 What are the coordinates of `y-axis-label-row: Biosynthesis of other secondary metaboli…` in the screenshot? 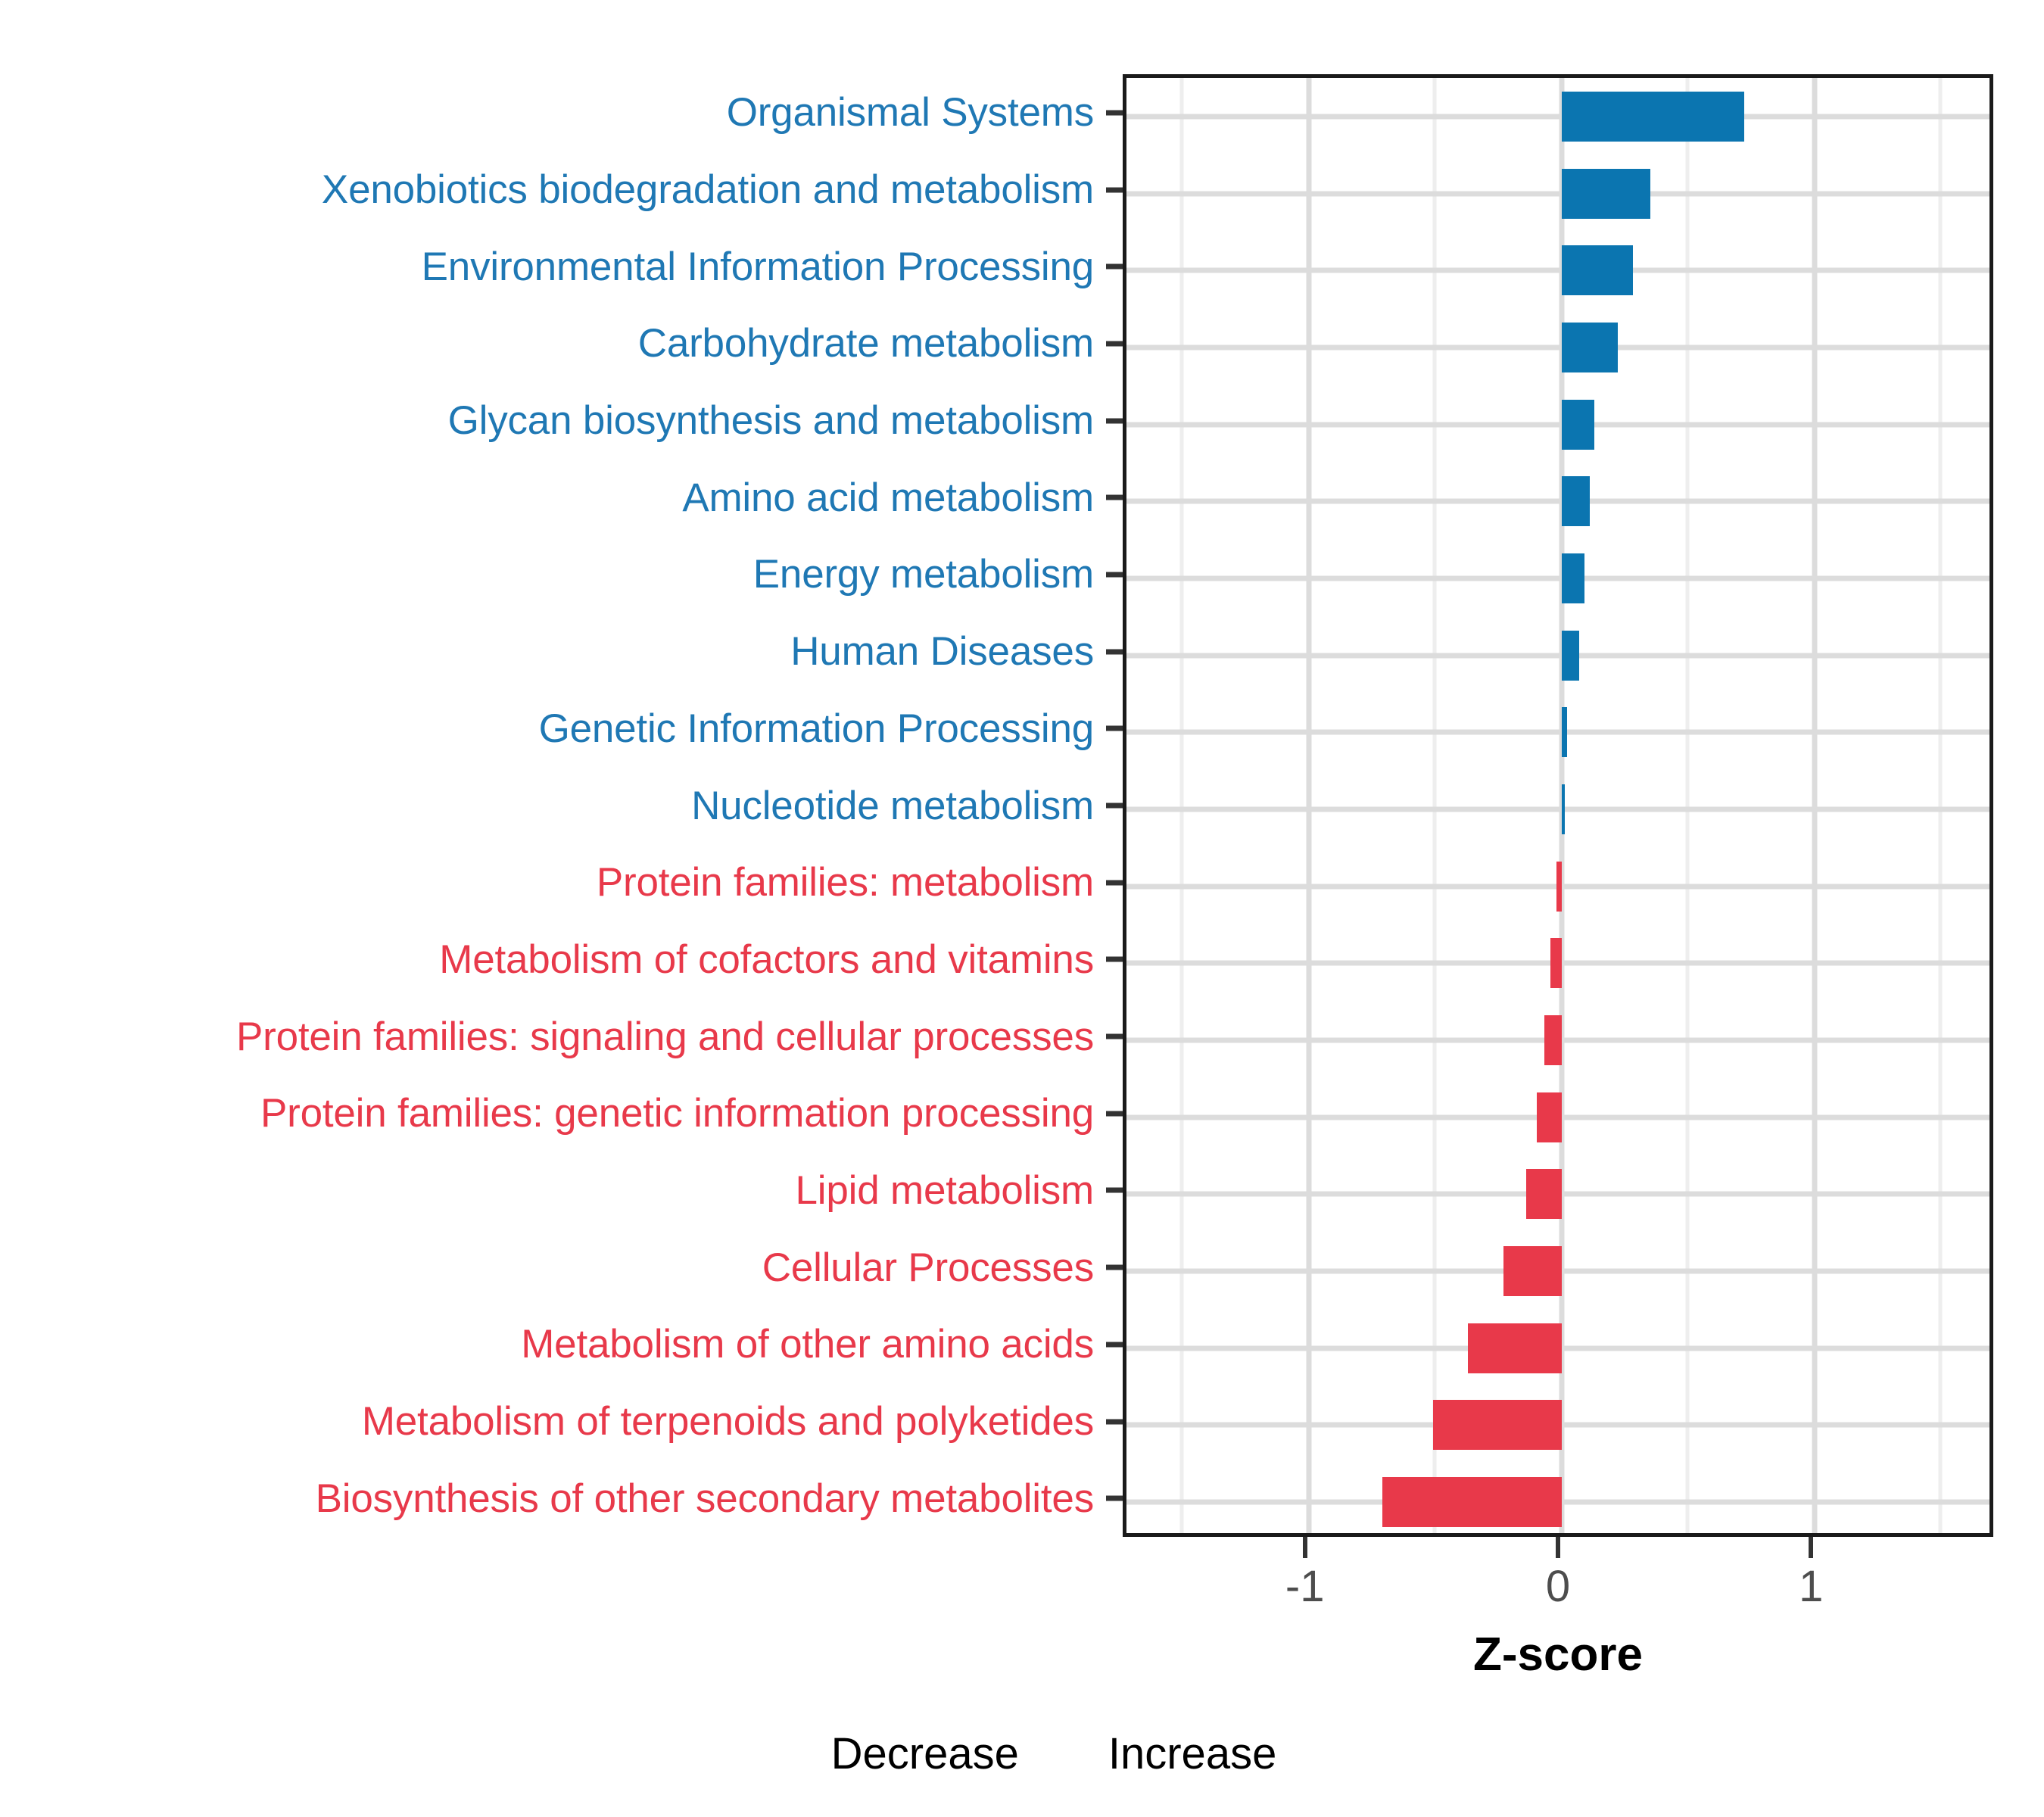 It's located at (550, 1498).